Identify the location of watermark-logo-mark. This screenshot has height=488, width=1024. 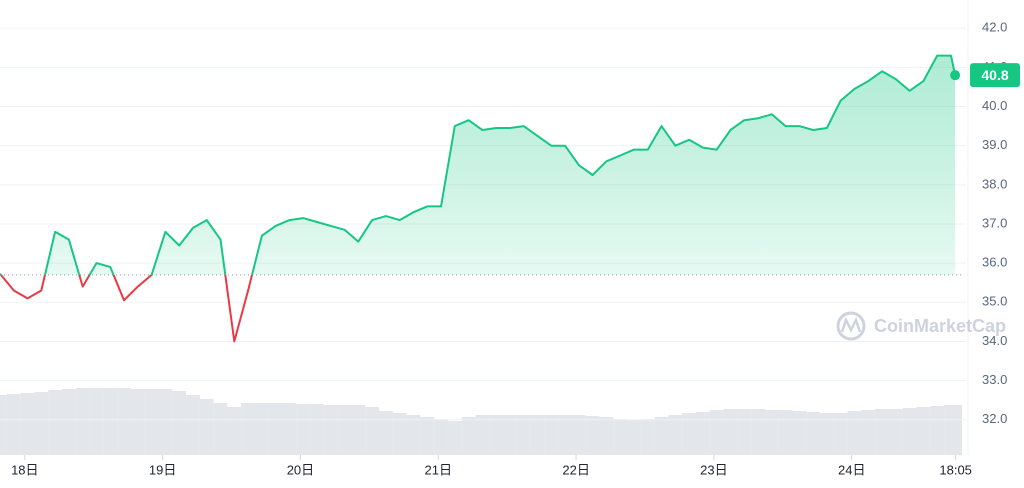
(851, 324).